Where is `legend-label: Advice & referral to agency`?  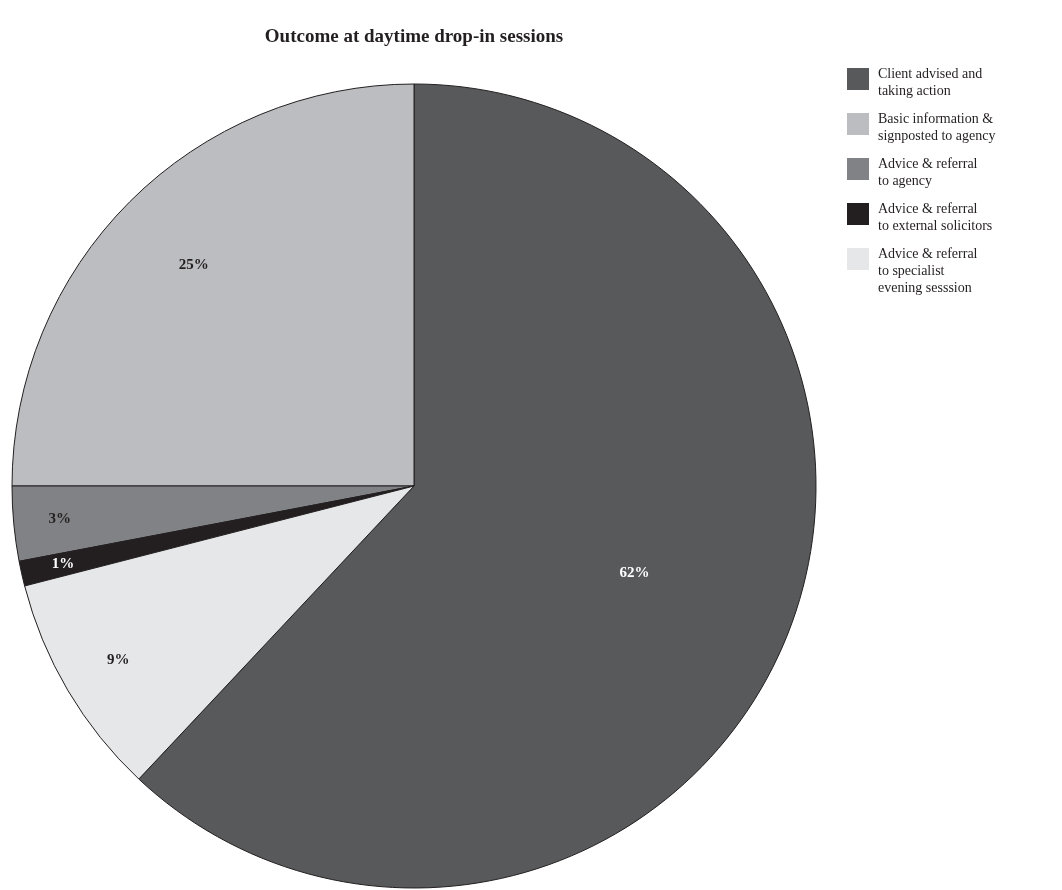
legend-label: Advice & referral to agency is located at coordinates (928, 172).